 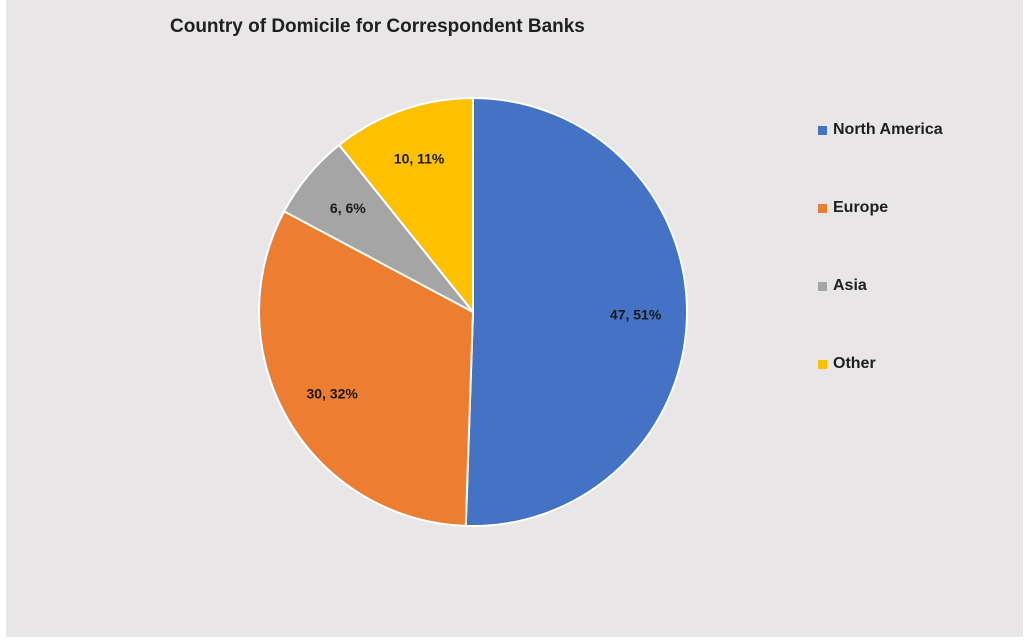 I want to click on legend-item-other: Other, so click(x=880, y=364).